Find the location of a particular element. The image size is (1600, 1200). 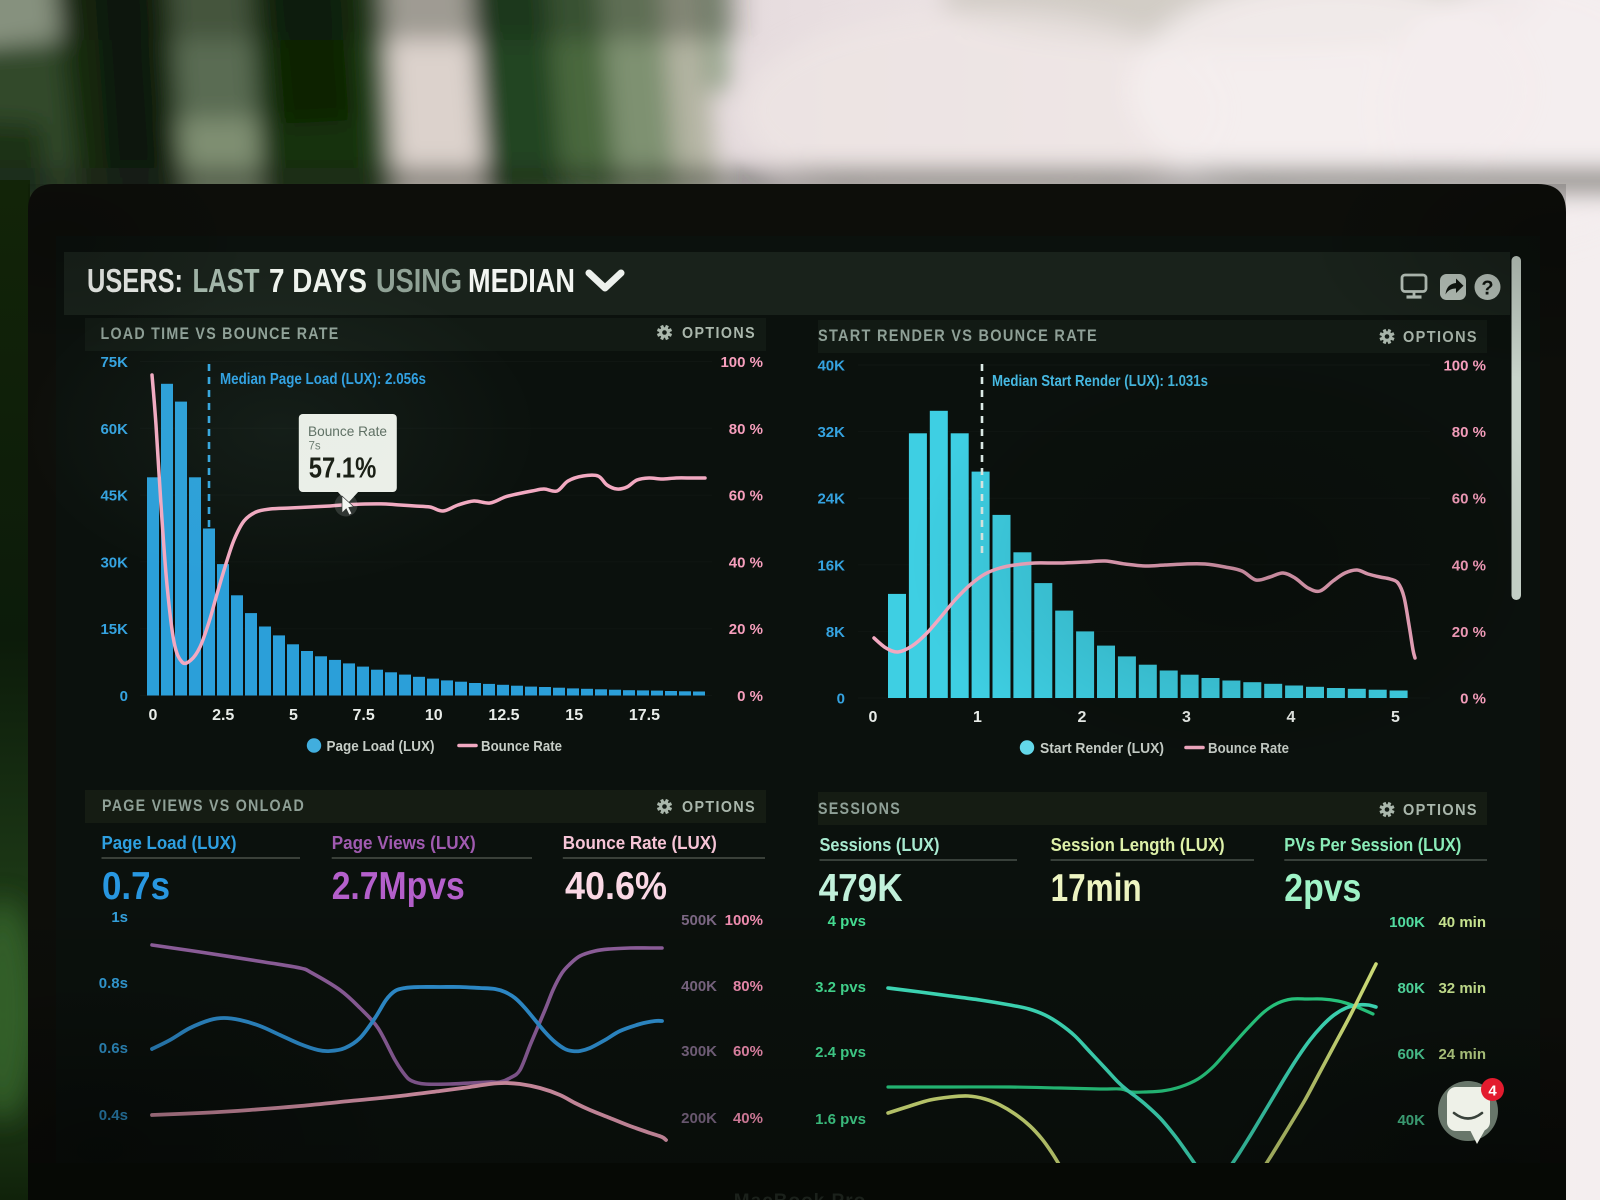

svg-text: Page Views (LUX) is located at coordinates (404, 843).